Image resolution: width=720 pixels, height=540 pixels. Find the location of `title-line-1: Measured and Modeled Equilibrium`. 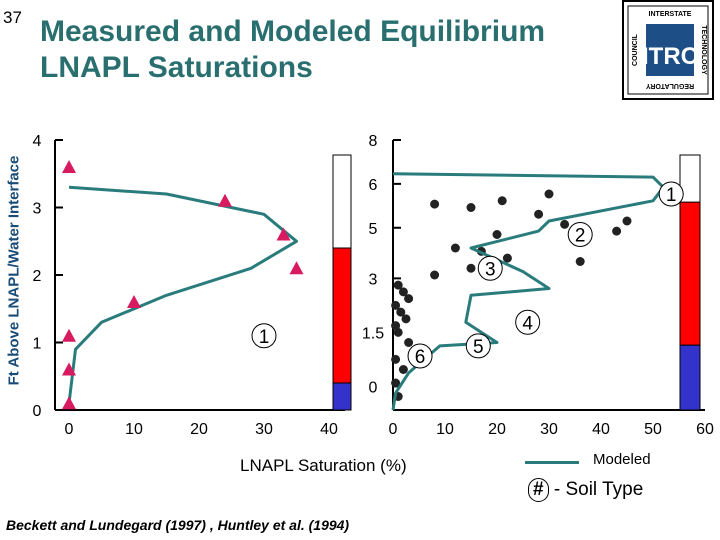

title-line-1: Measured and Modeled Equilibrium is located at coordinates (293, 31).